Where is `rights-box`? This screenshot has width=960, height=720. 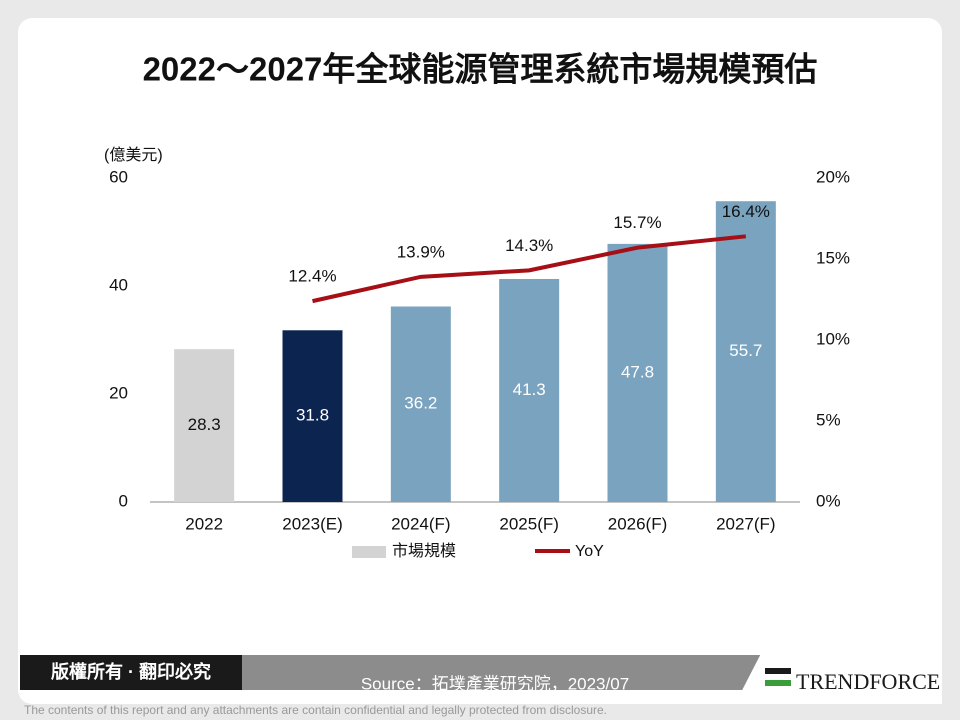 rights-box is located at coordinates (131, 672).